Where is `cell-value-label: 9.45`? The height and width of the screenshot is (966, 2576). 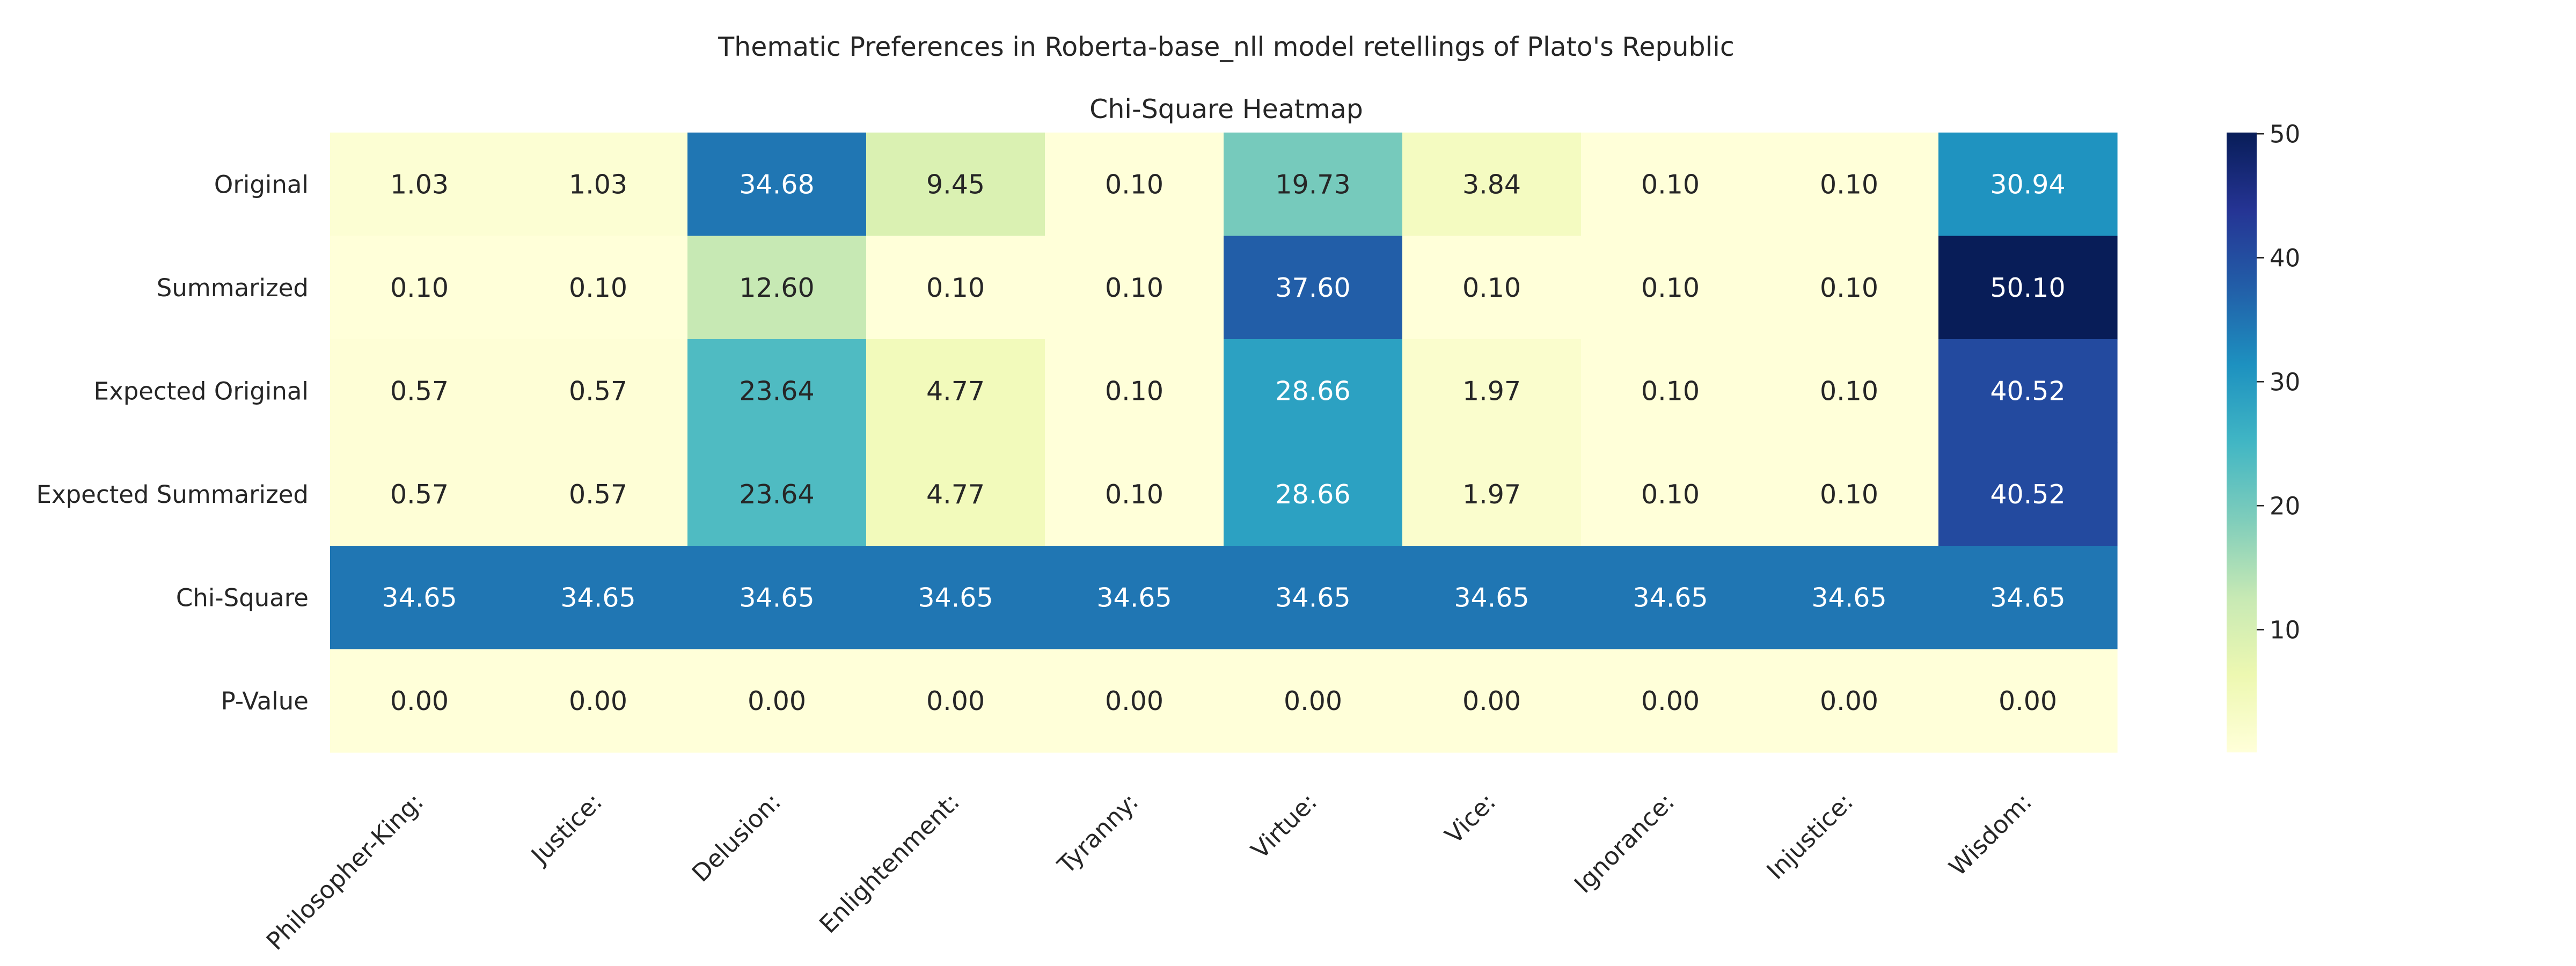
cell-value-label: 9.45 is located at coordinates (955, 184).